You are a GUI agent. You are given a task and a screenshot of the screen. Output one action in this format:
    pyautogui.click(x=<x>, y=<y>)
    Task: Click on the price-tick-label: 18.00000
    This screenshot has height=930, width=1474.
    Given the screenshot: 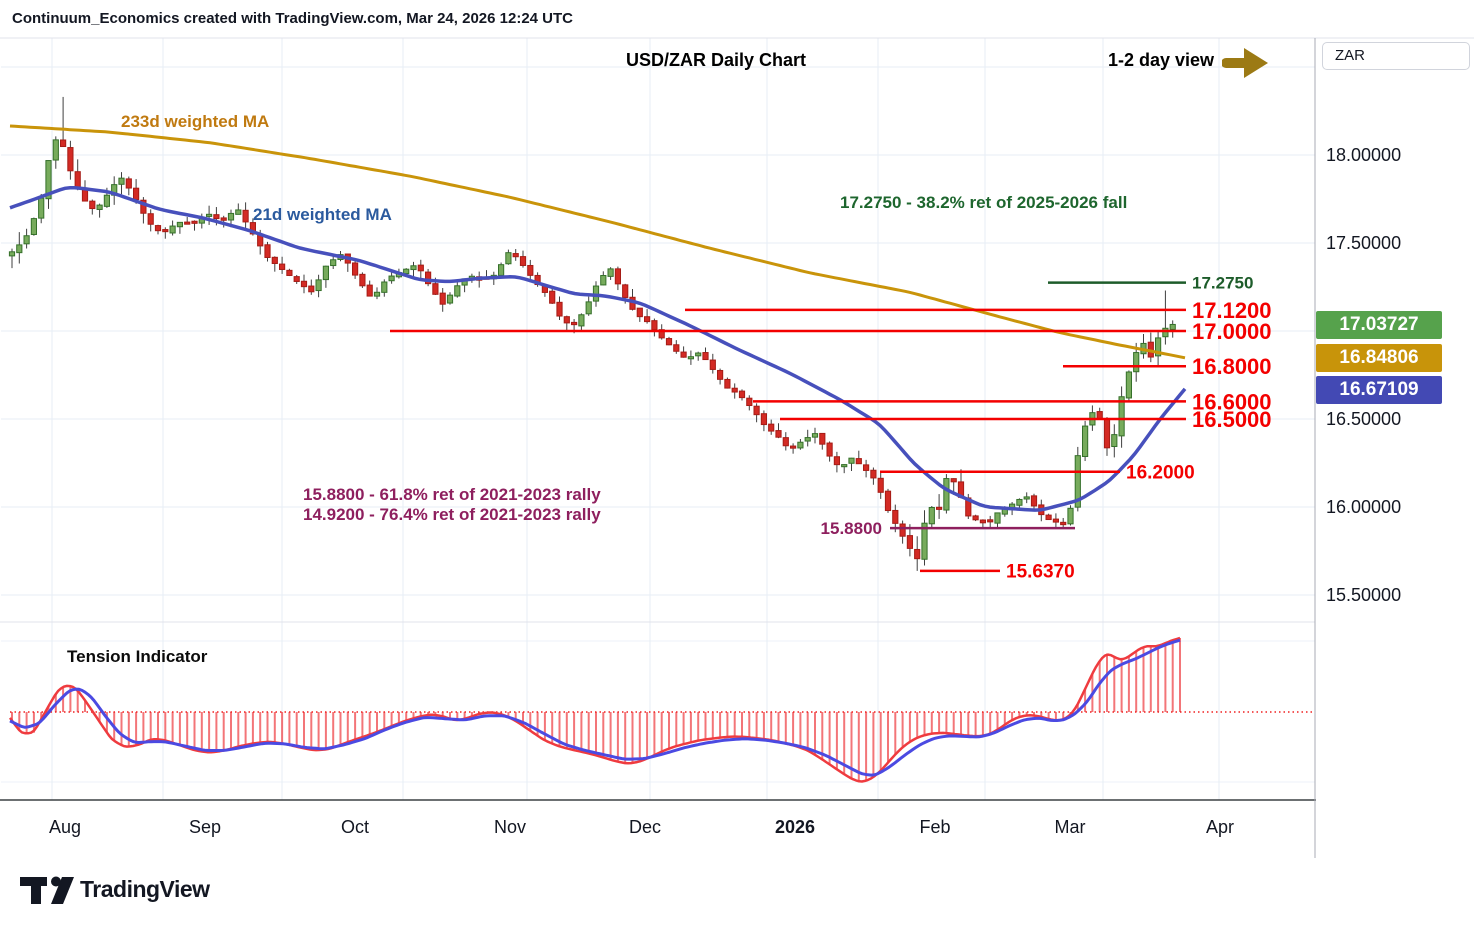 What is the action you would take?
    pyautogui.click(x=1363, y=155)
    